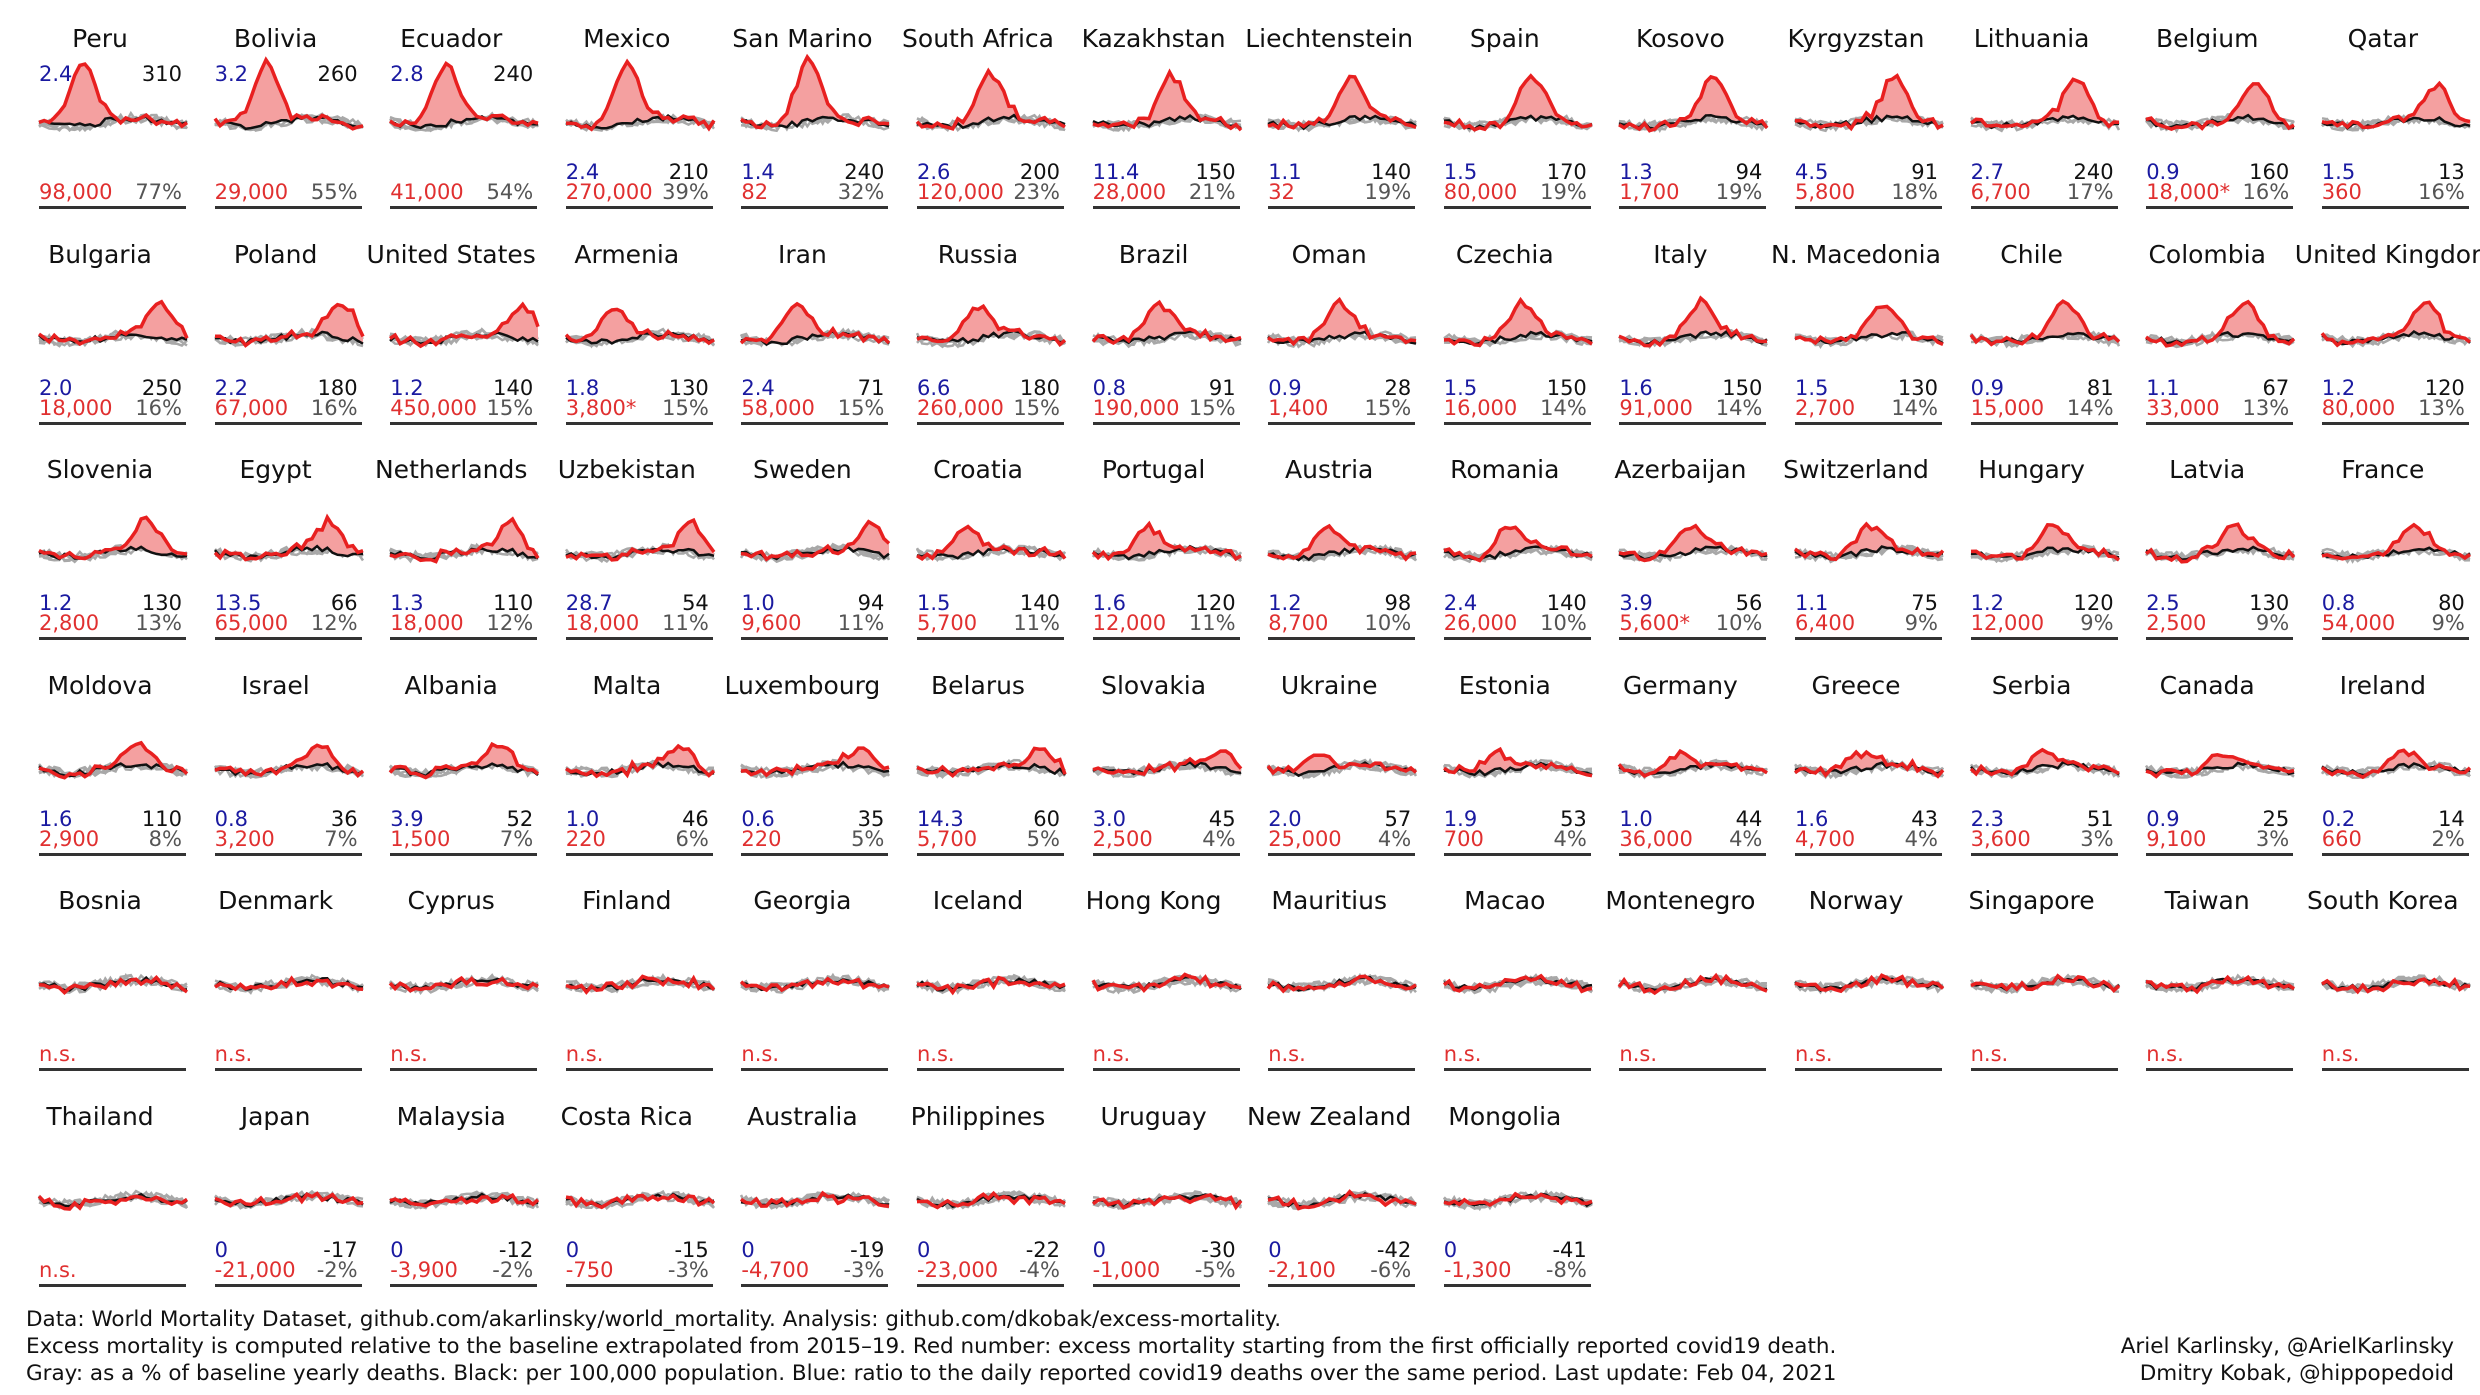  Describe the element at coordinates (513, 603) in the screenshot. I see `per-100k-label: 110` at that location.